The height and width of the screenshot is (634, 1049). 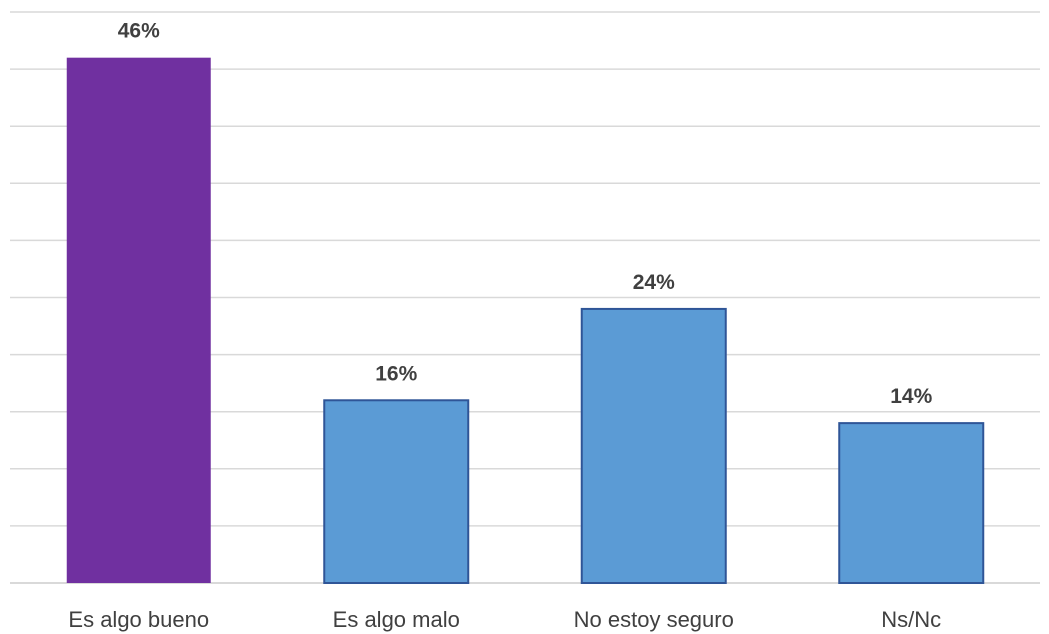 I want to click on category-label-4: Ns/Nc, so click(x=911, y=619).